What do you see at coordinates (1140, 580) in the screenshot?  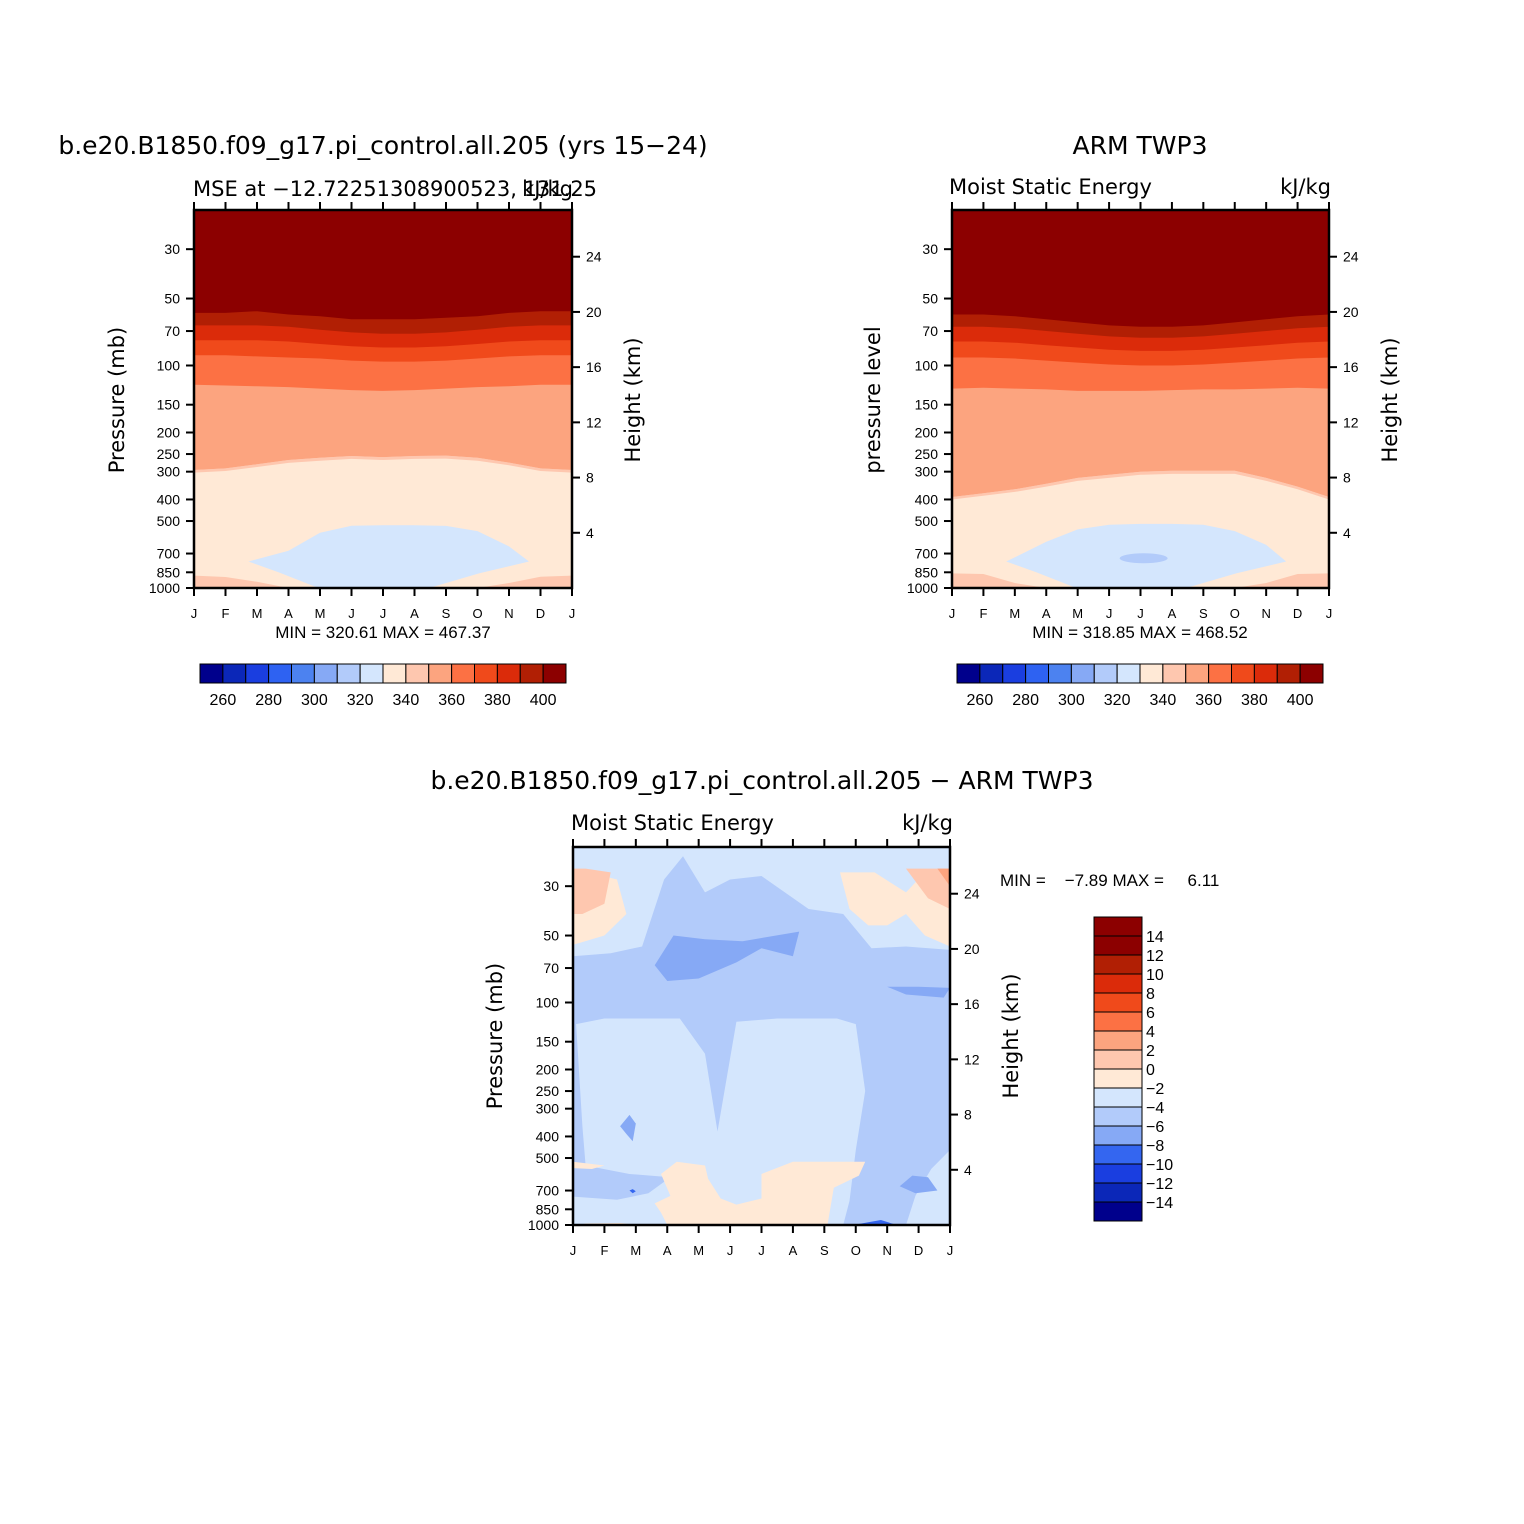 I see `contour-340-surface` at bounding box center [1140, 580].